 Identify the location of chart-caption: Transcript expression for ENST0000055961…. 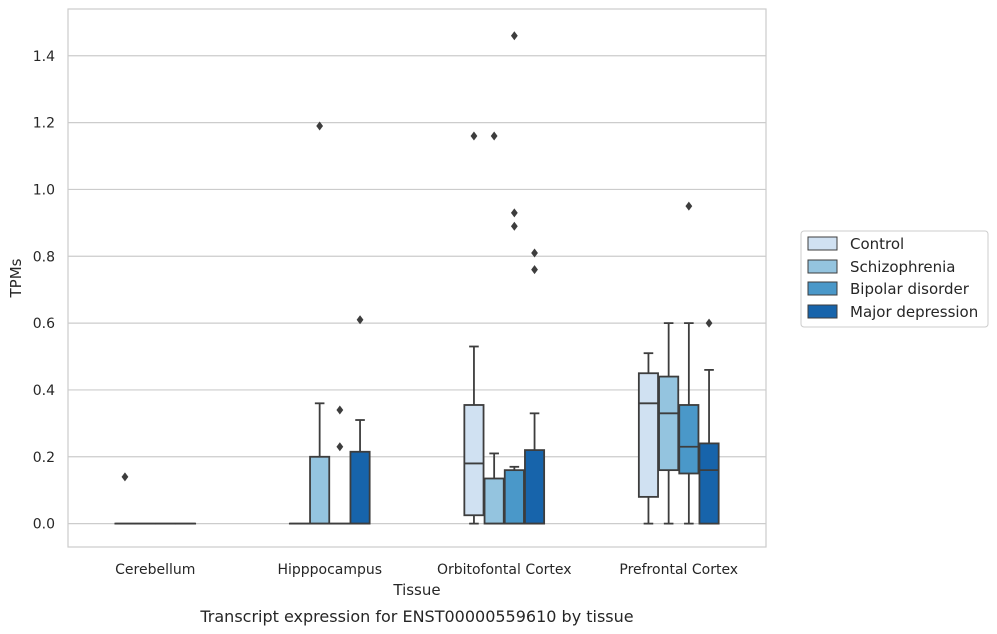
(416, 616).